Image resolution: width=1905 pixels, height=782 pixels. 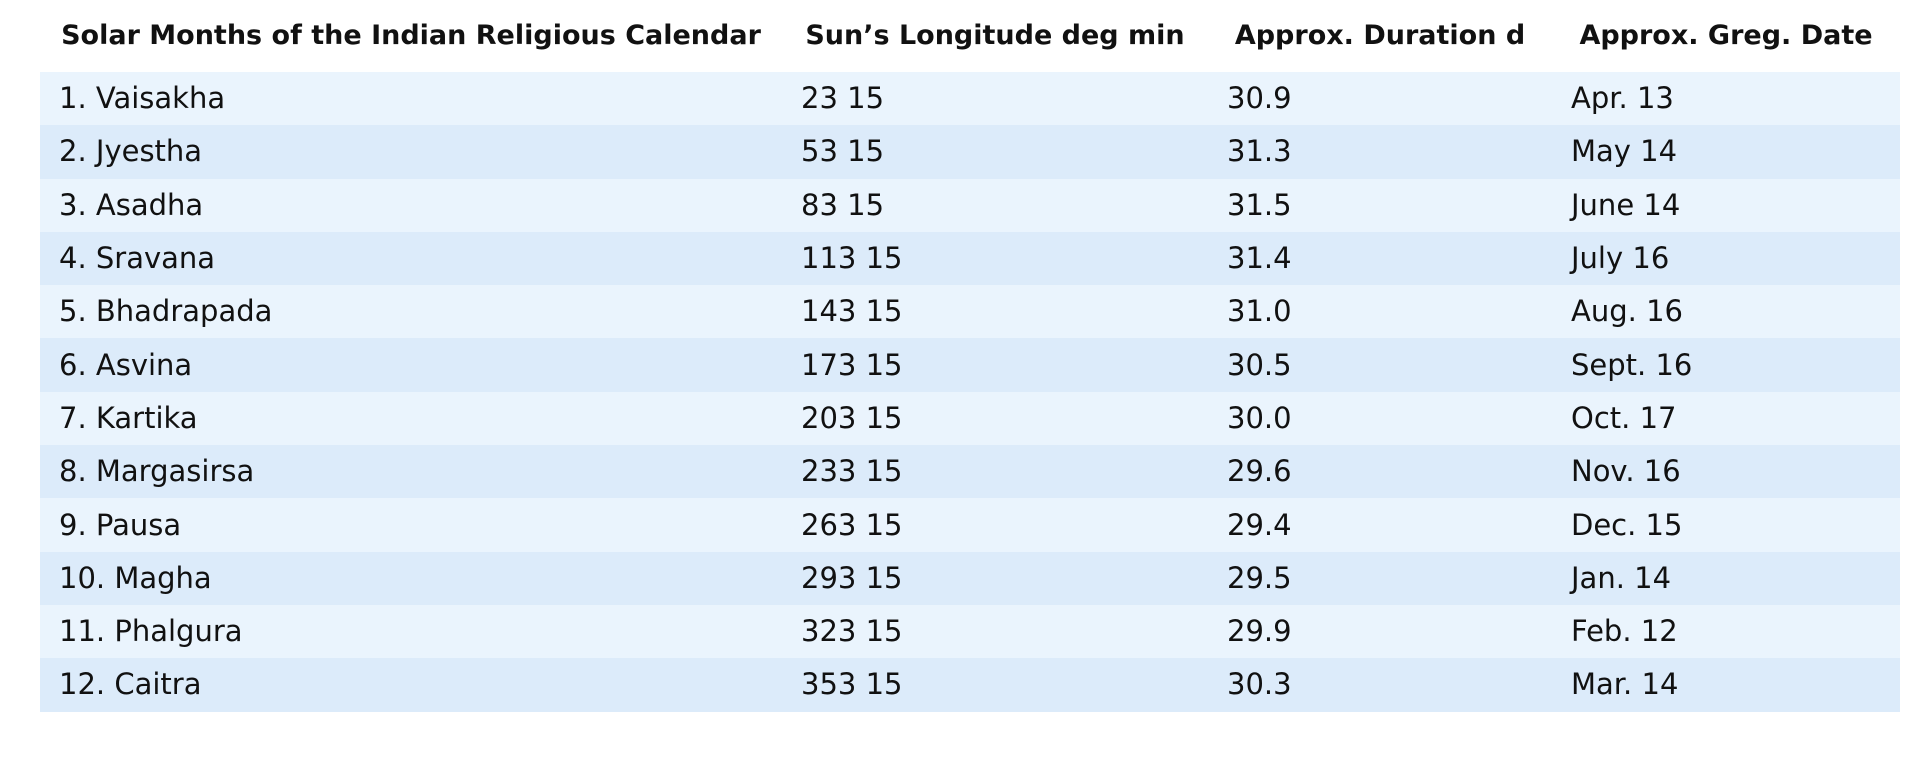 I want to click on table-row: 3. Asadha 83 15 31.5 June 14, so click(x=970, y=205).